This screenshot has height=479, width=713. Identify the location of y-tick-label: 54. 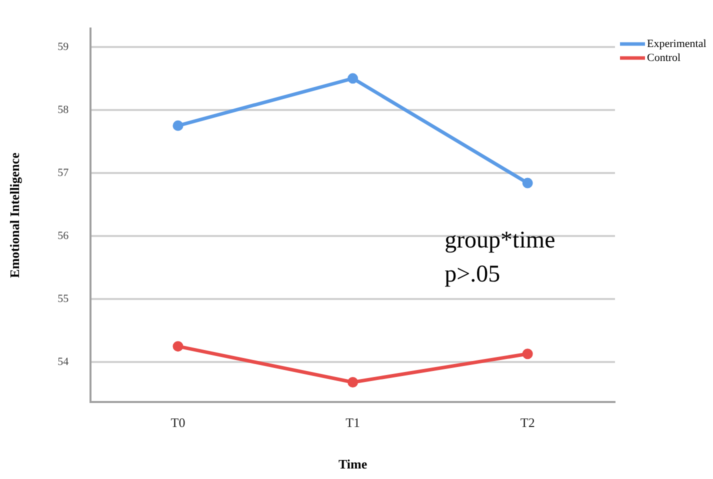
(64, 362).